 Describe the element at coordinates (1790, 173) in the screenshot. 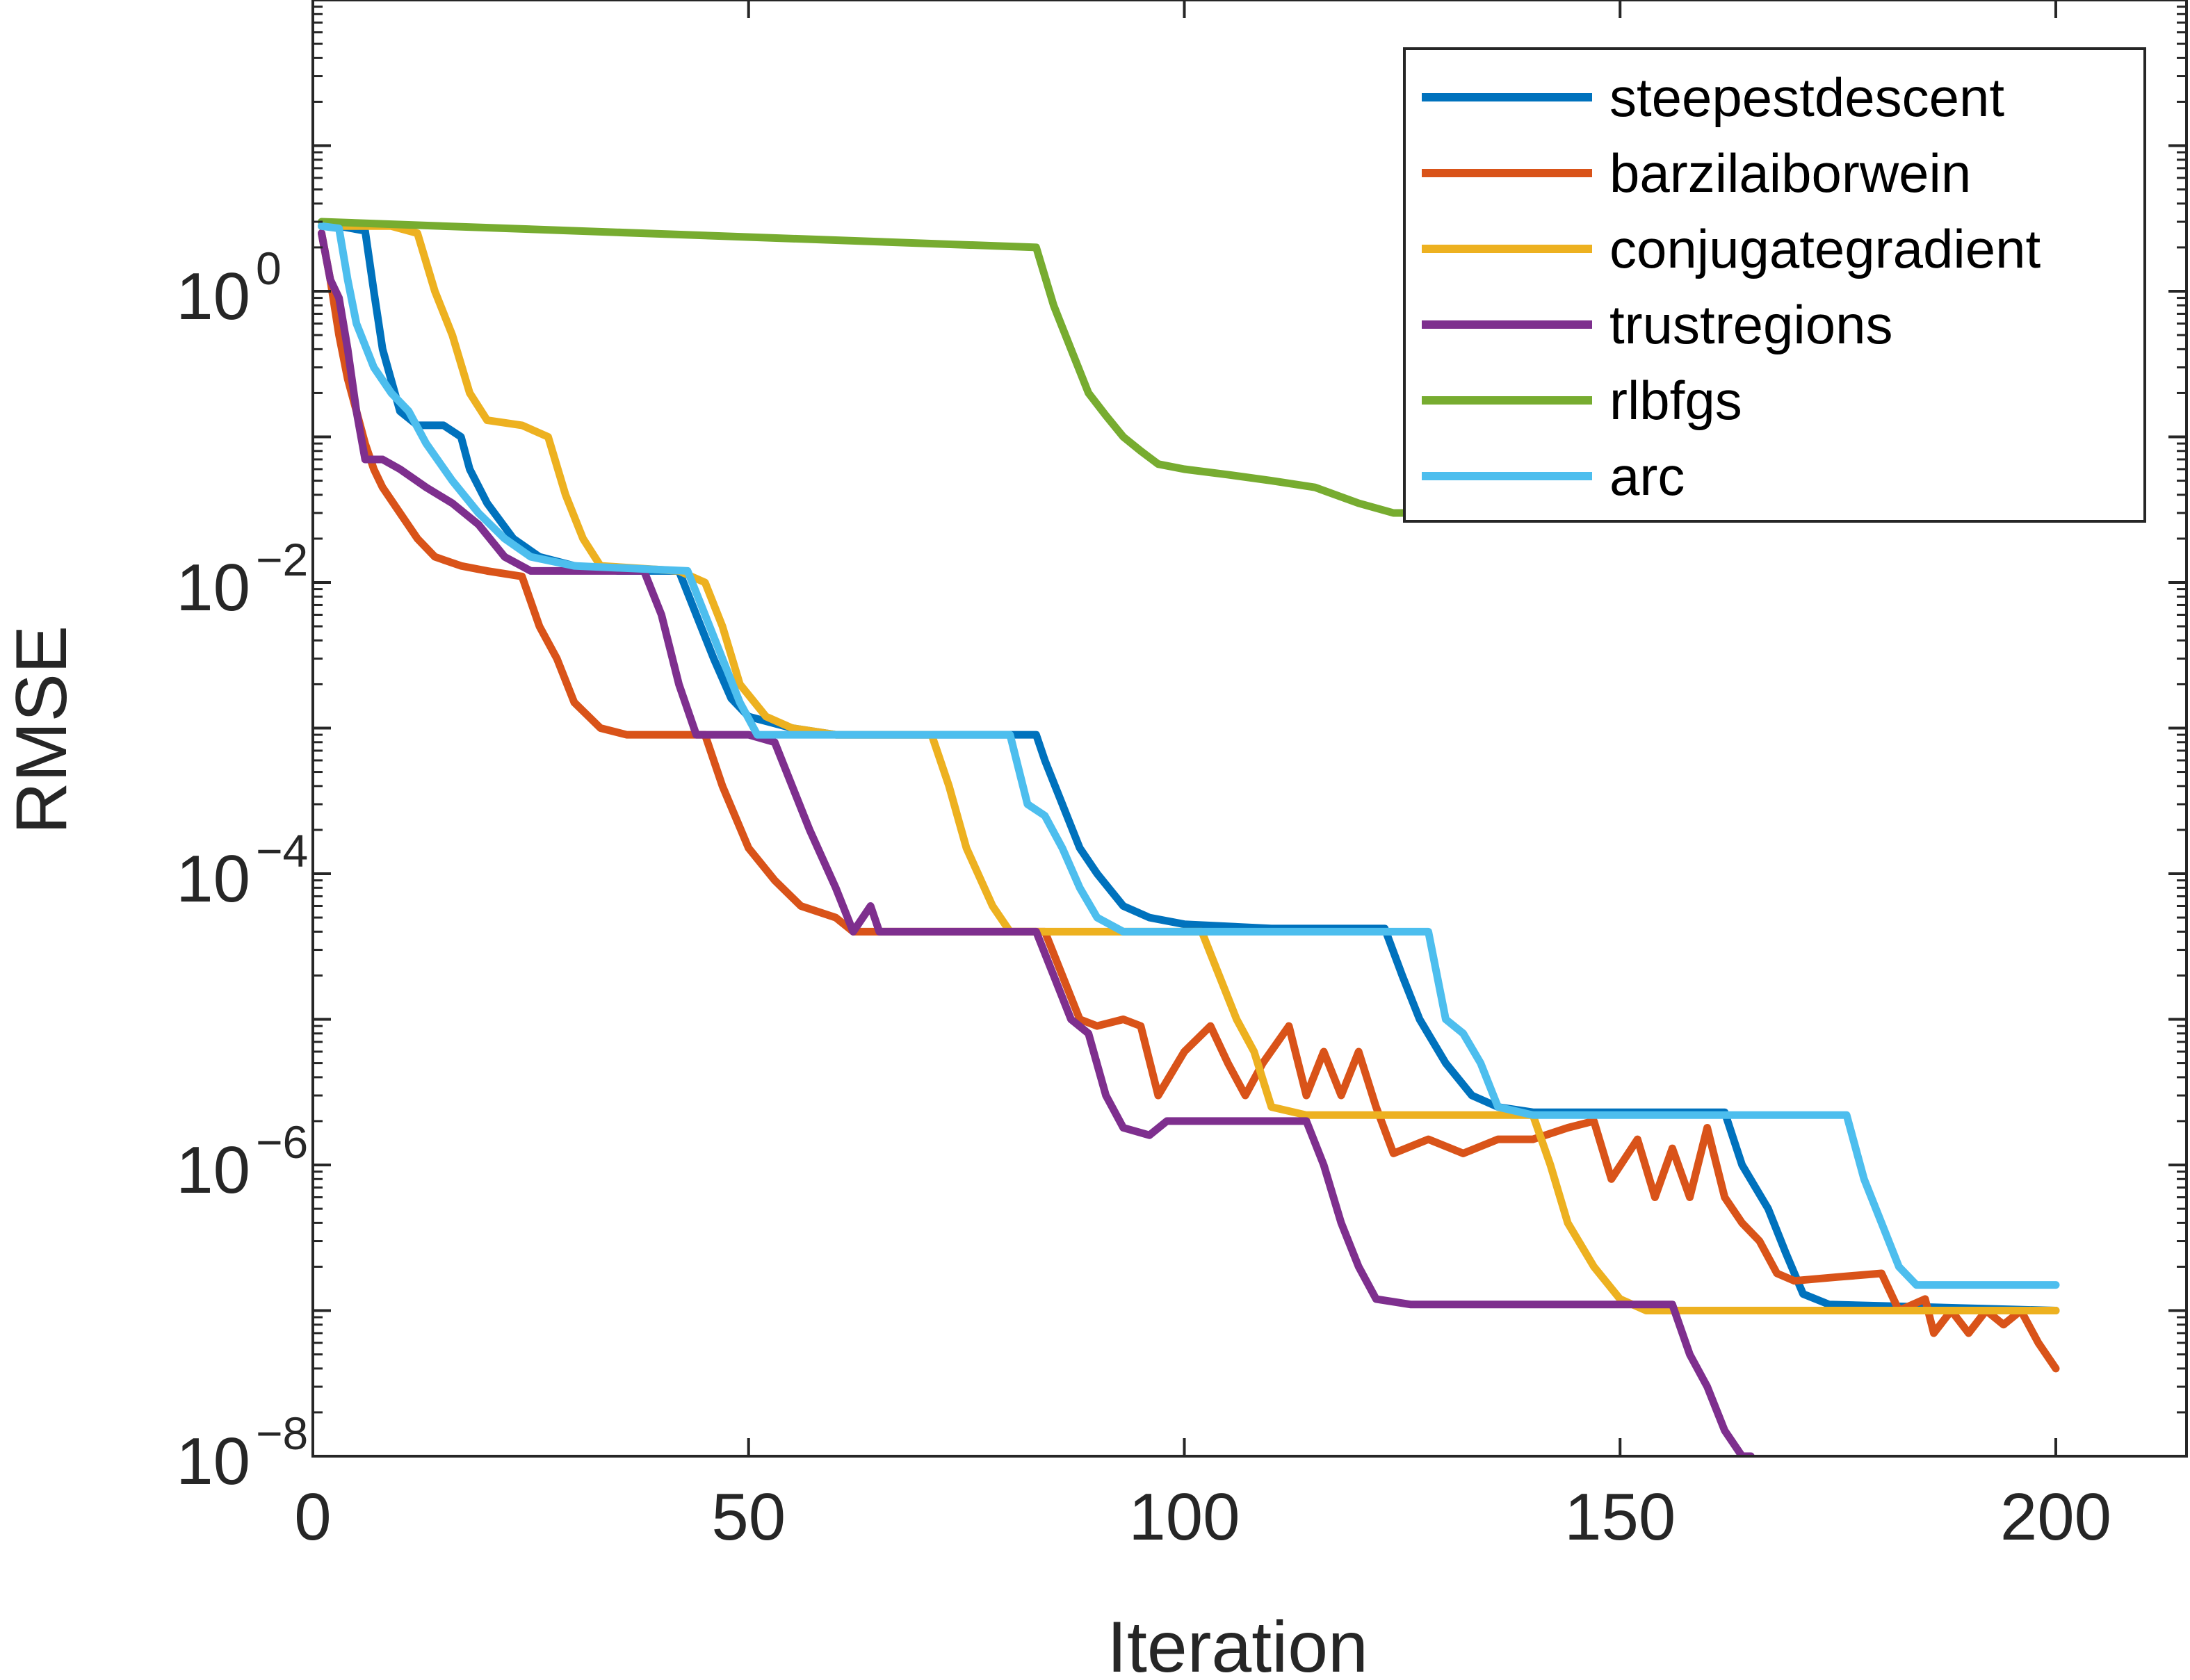

I see `legend-label-barzilaiborwein: barzilaiborwein` at that location.